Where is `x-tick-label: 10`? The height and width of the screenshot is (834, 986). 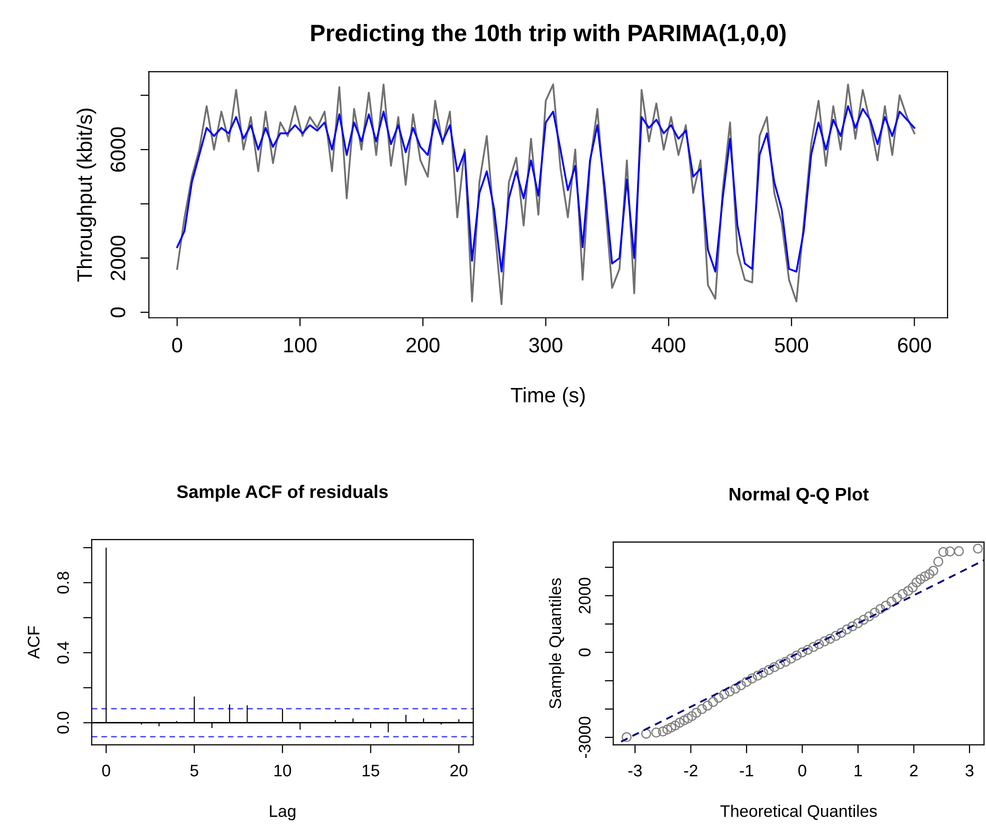
x-tick-label: 10 is located at coordinates (283, 770).